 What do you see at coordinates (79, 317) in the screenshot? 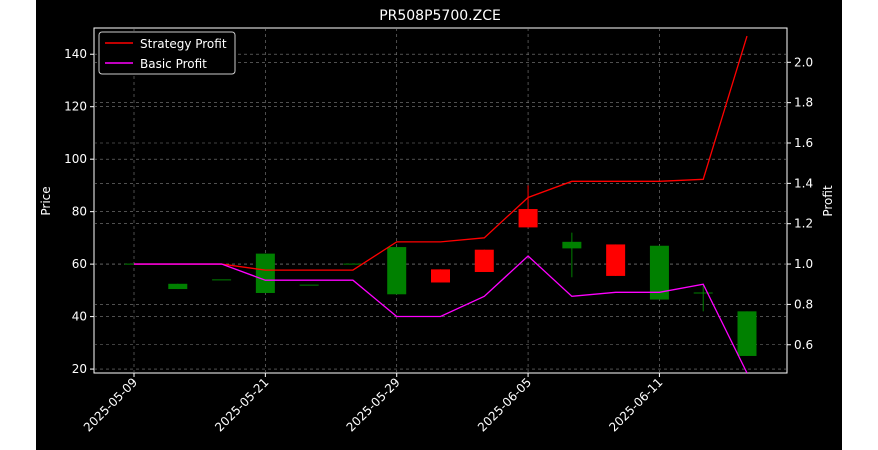
I see `y-tick-label: 40` at bounding box center [79, 317].